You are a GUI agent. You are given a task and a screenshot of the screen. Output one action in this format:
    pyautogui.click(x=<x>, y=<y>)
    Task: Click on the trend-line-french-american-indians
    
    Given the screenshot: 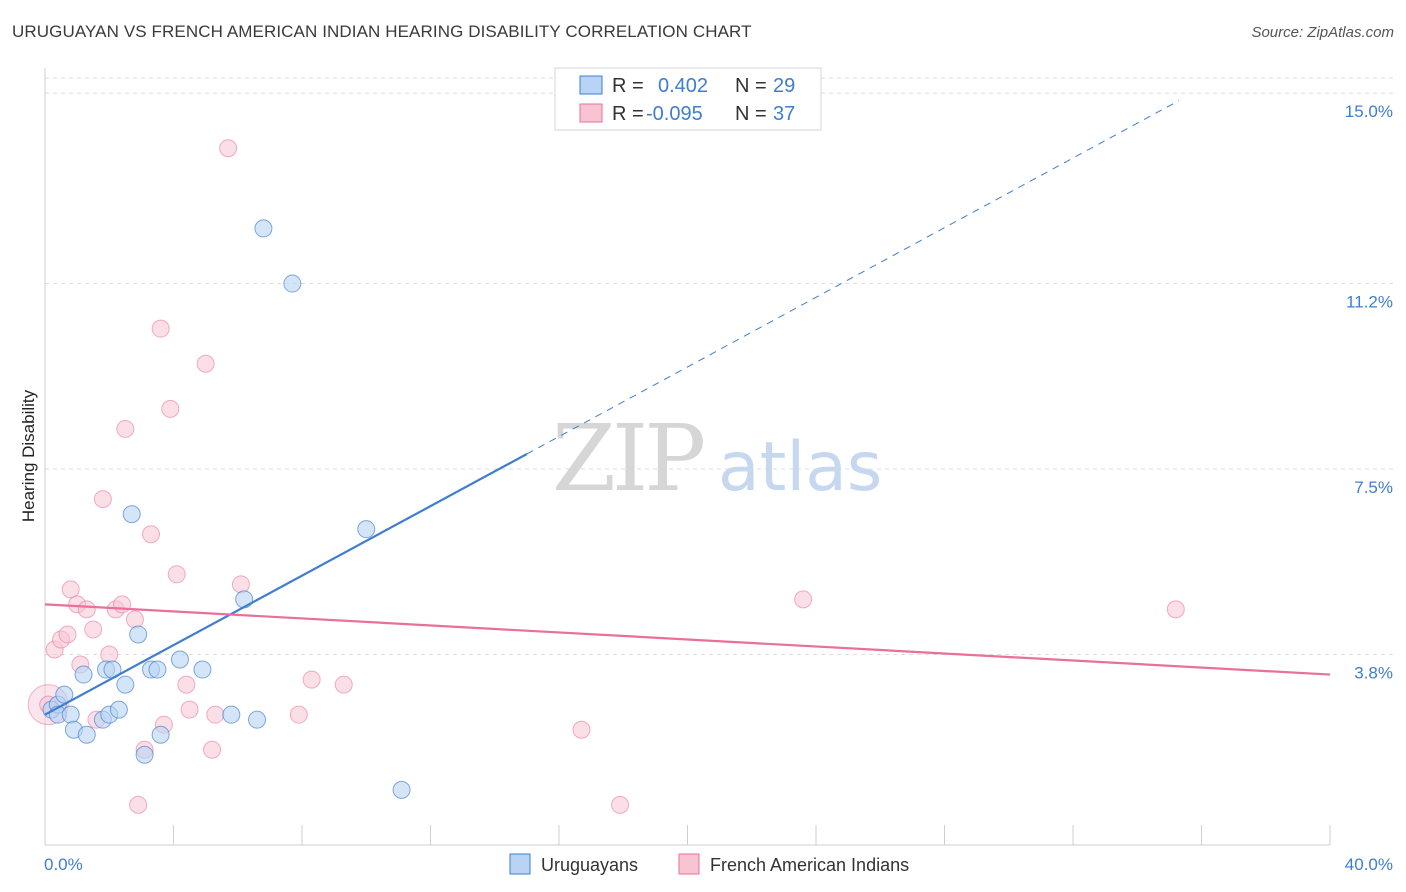 What is the action you would take?
    pyautogui.click(x=687, y=639)
    